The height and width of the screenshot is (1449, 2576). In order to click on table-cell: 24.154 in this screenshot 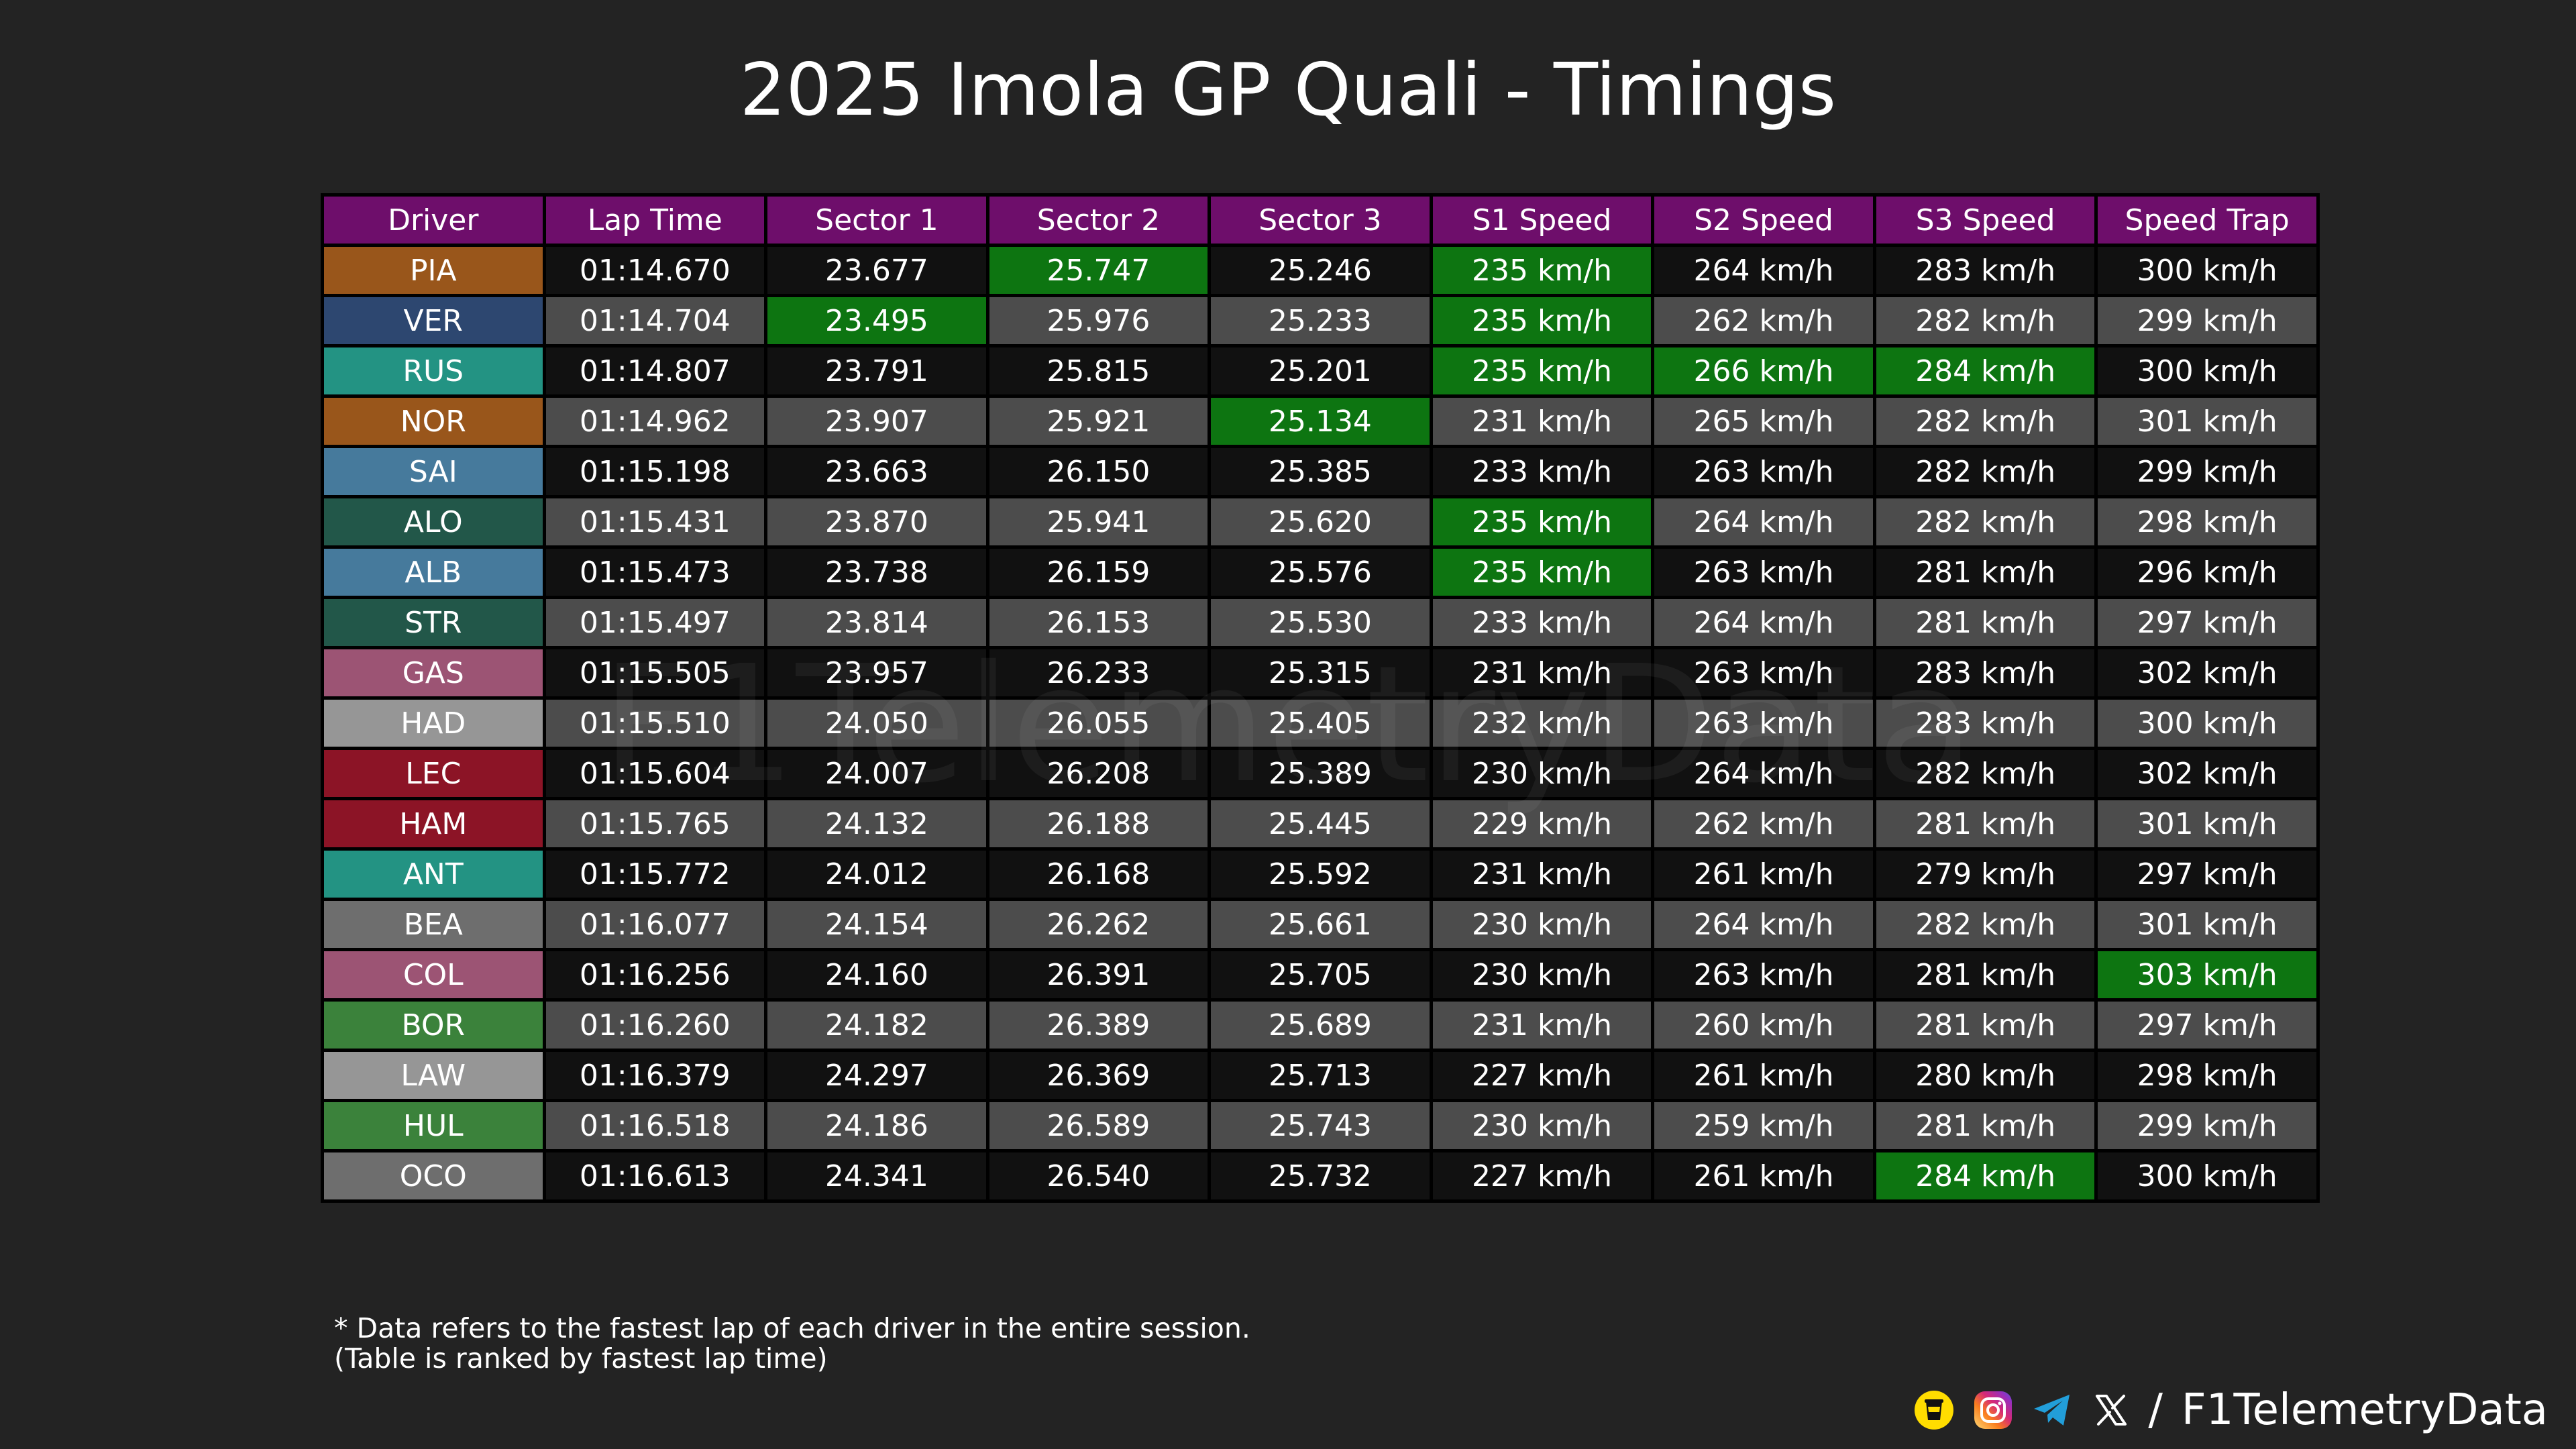, I will do `click(876, 924)`.